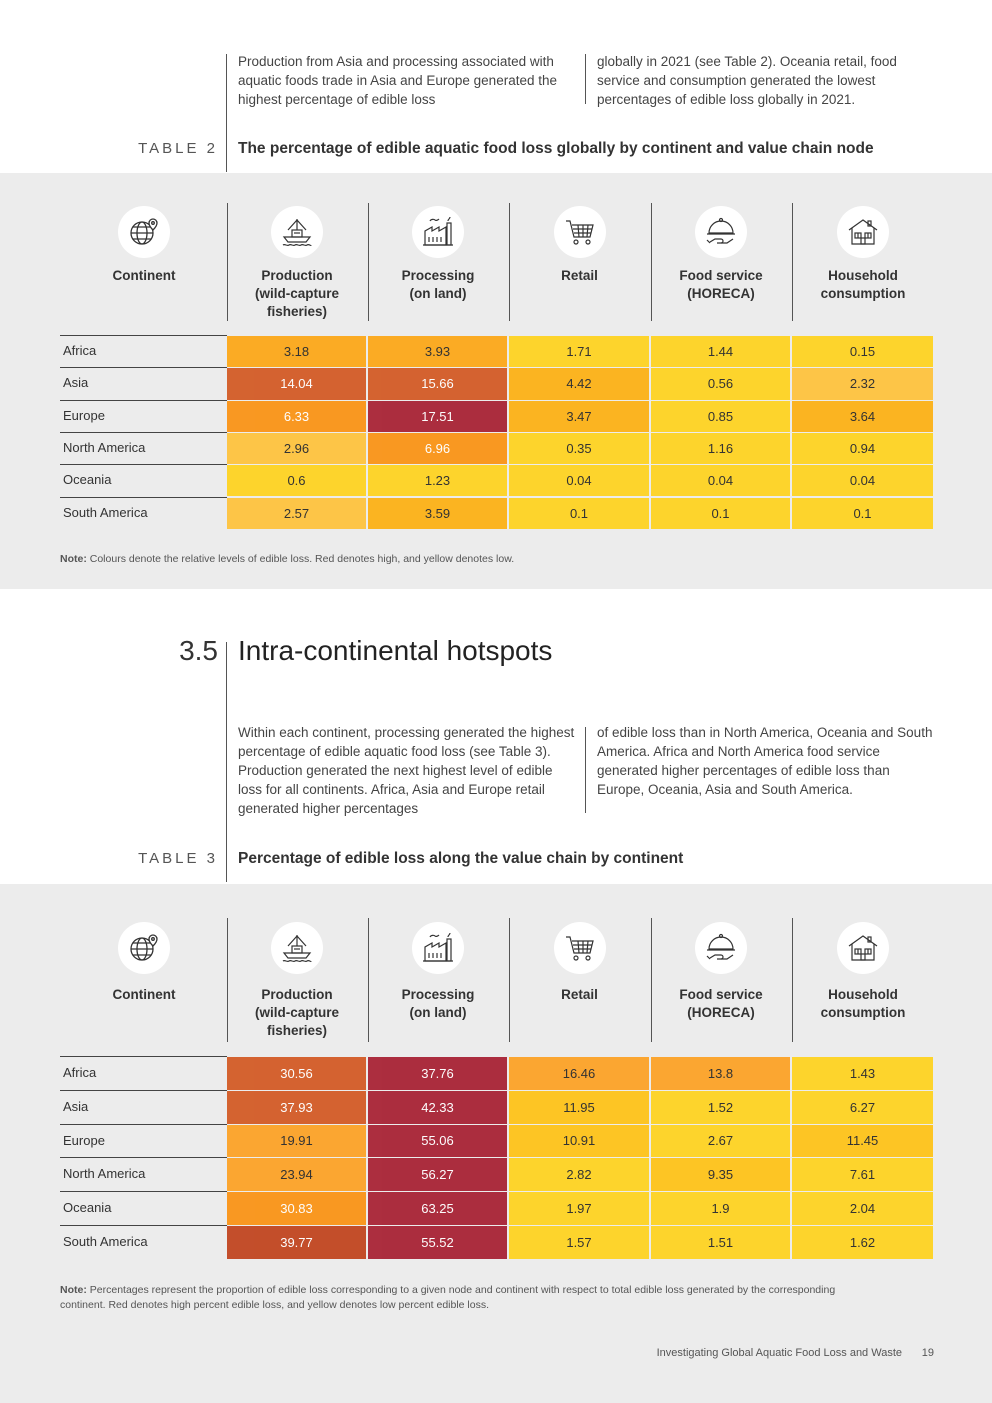 The image size is (992, 1403). I want to click on table-cell: 0.85, so click(720, 416).